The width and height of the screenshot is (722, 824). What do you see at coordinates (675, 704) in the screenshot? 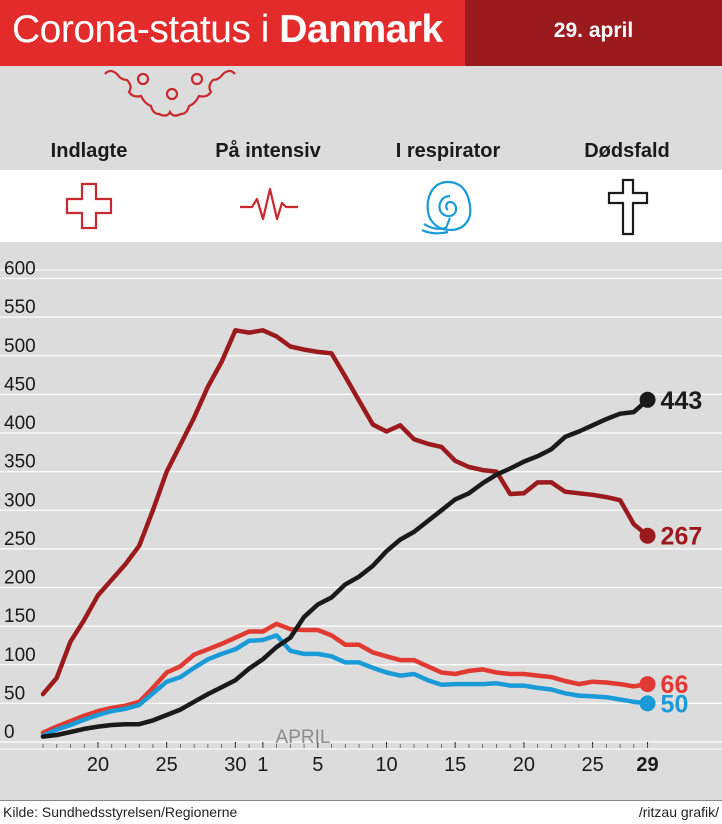
I see `series-end-label: 50` at bounding box center [675, 704].